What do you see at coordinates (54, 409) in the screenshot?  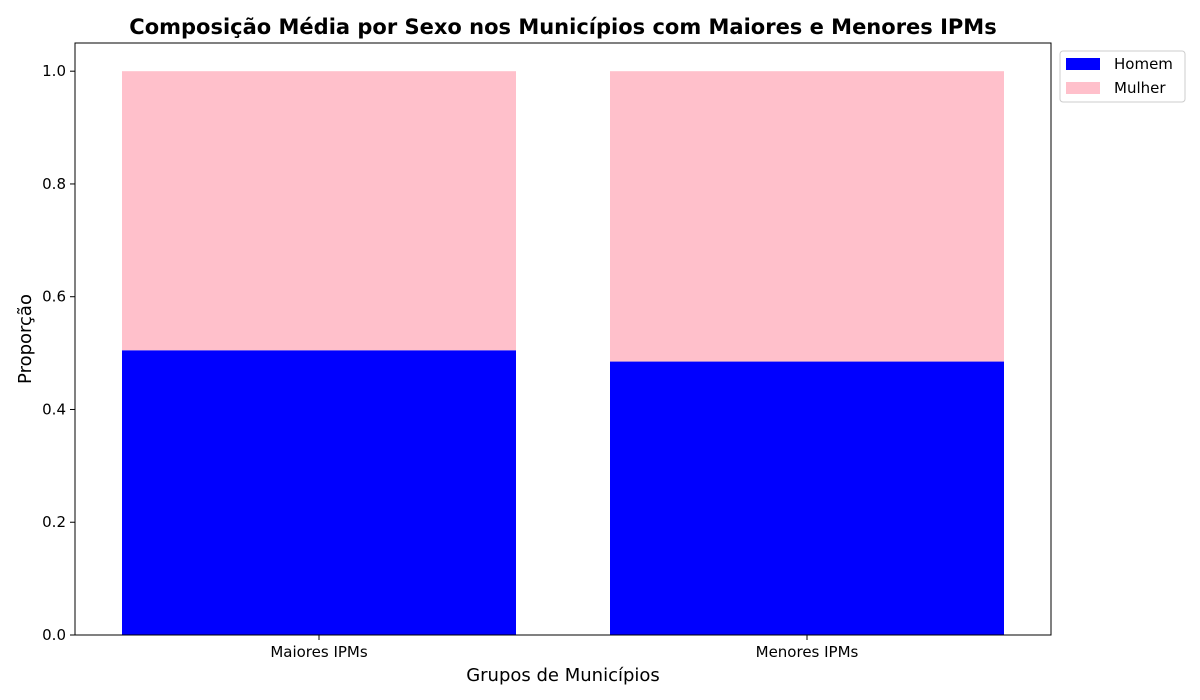 I see `y-tick-label: 0.4` at bounding box center [54, 409].